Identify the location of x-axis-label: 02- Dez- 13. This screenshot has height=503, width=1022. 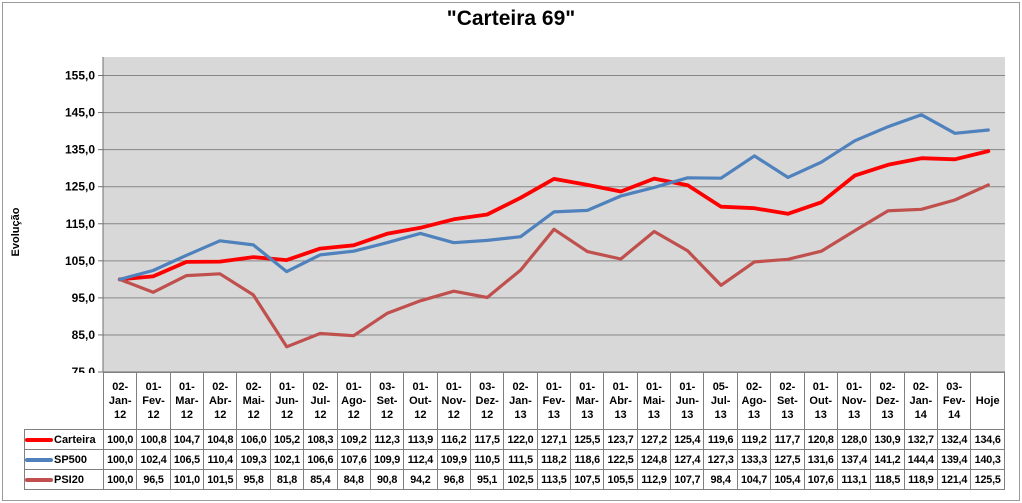
(887, 401).